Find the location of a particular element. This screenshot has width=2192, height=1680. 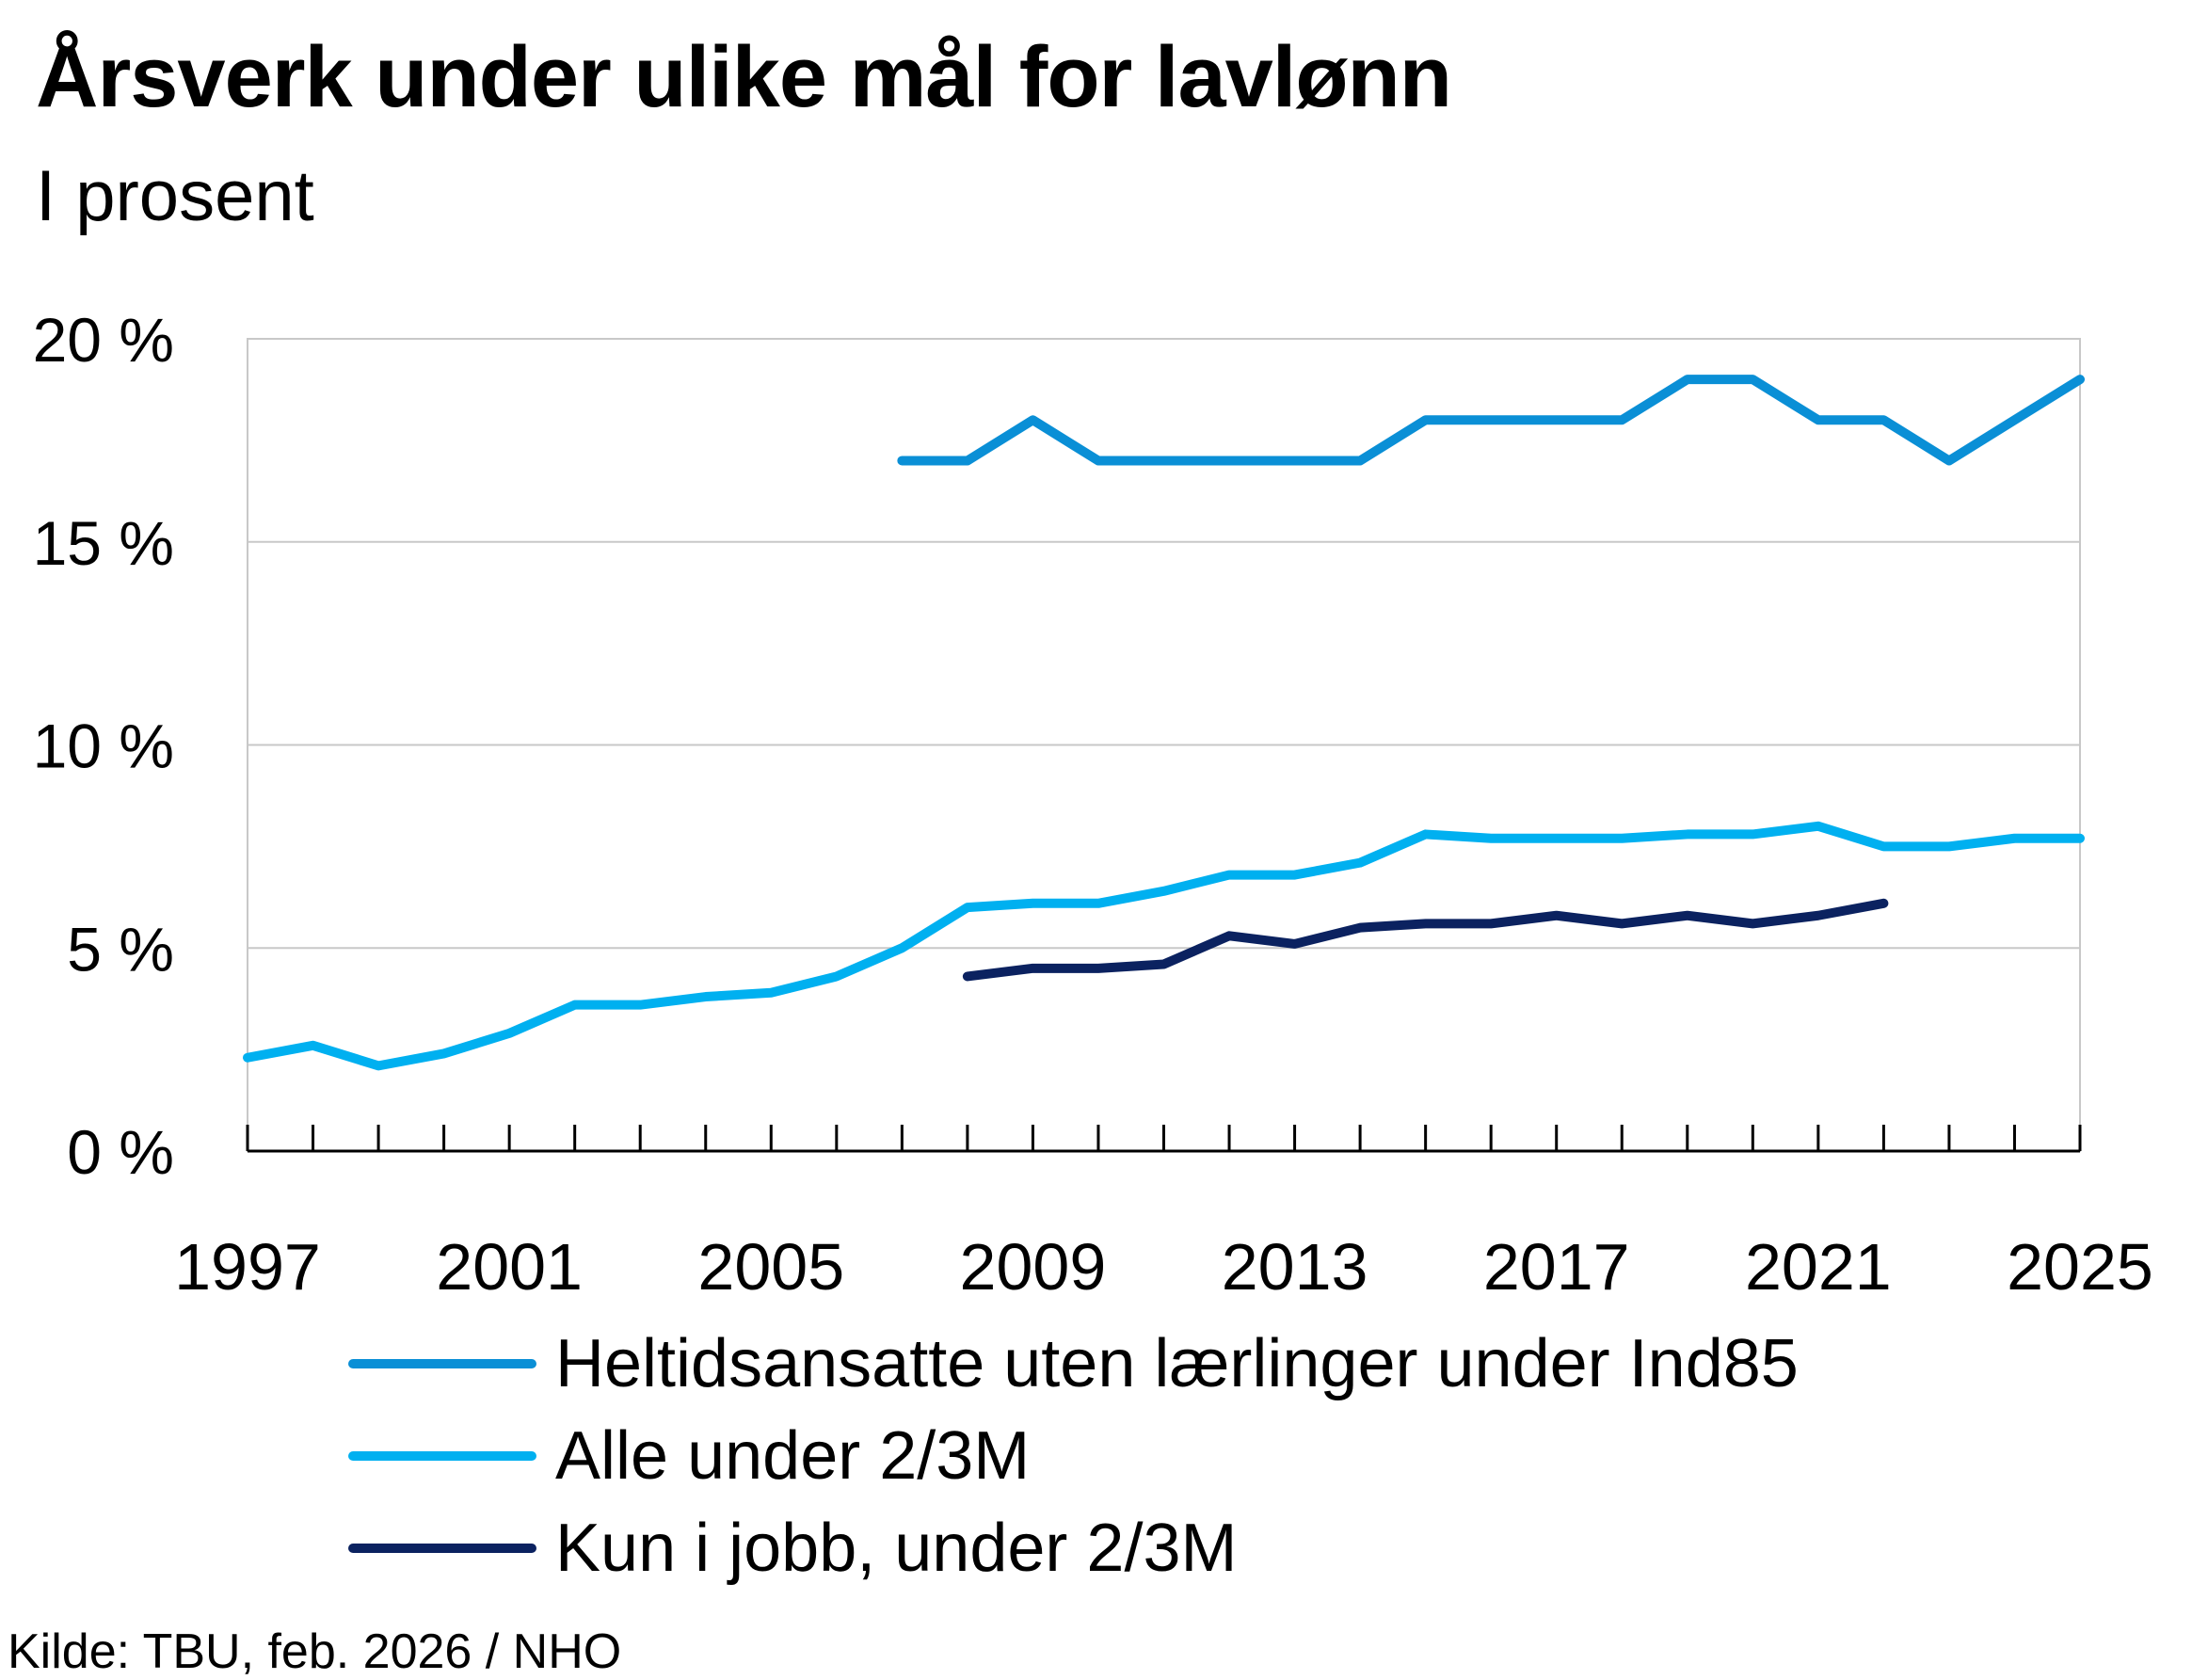

source-note: Kilde: TBU, feb. 2026 / NHO is located at coordinates (315, 1651).